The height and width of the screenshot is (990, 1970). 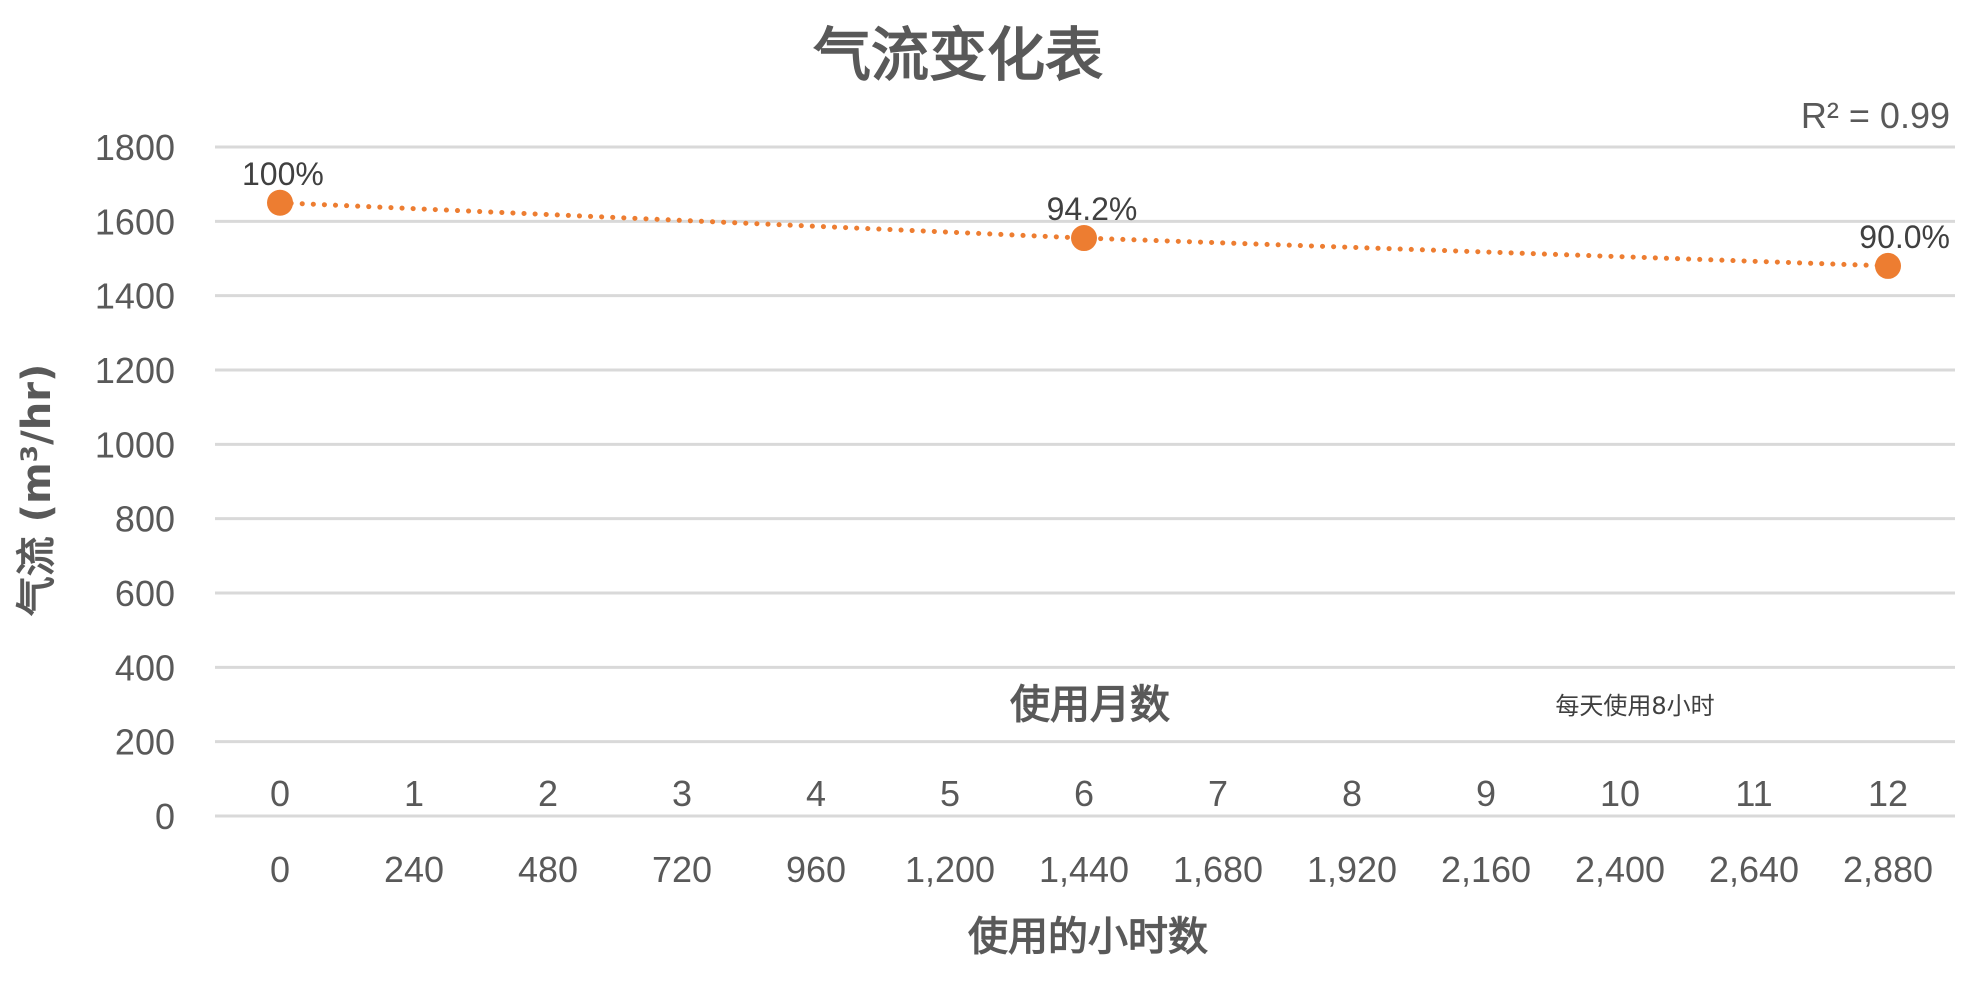 What do you see at coordinates (1486, 869) in the screenshot?
I see `hour-tick-label: 2,160` at bounding box center [1486, 869].